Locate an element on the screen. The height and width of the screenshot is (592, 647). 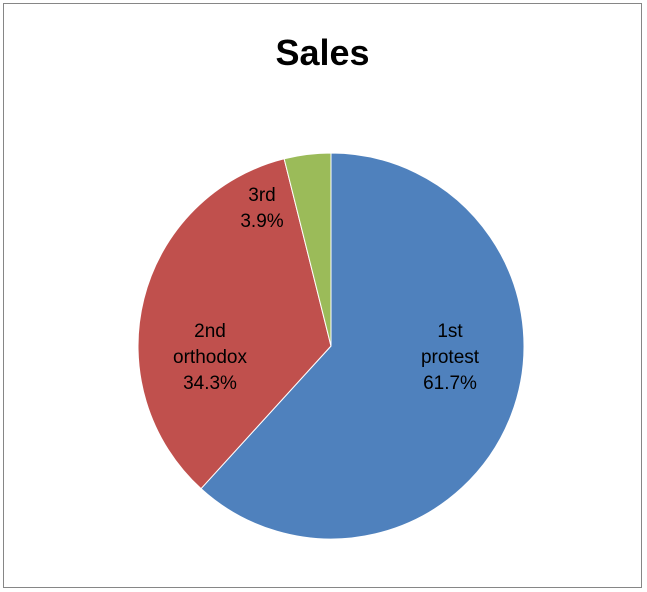
chart-title: Sales is located at coordinates (322, 52).